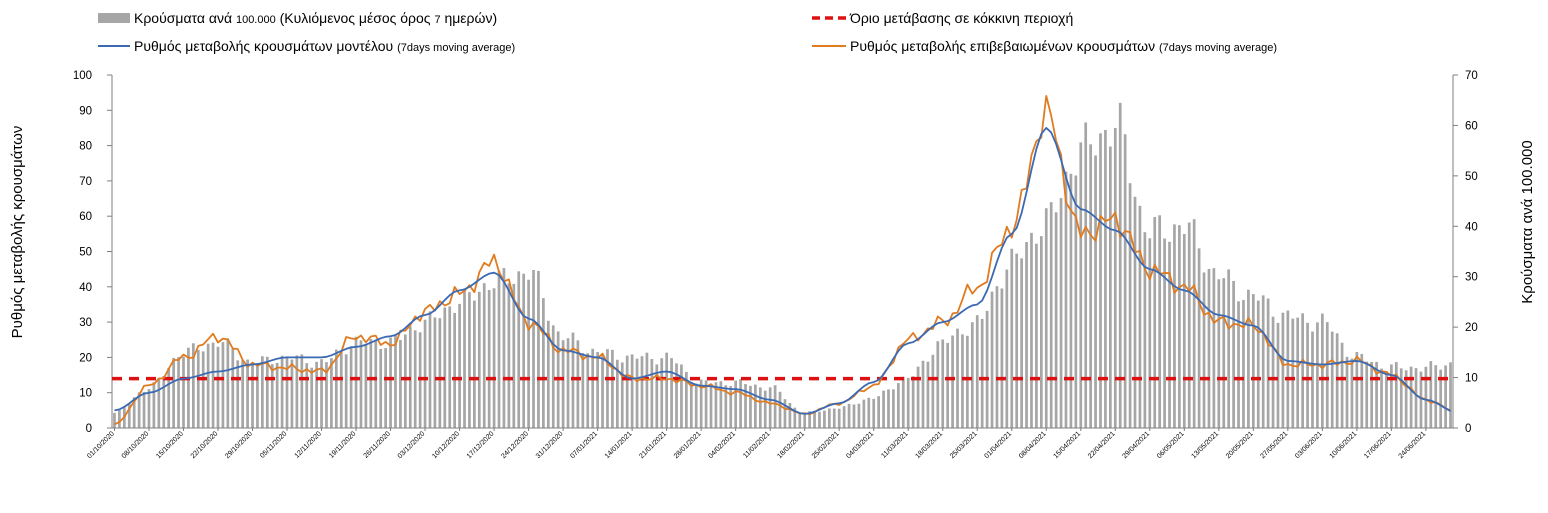 Image resolution: width=1548 pixels, height=513 pixels. What do you see at coordinates (85, 323) in the screenshot?
I see `y-left-tick-label: 30` at bounding box center [85, 323].